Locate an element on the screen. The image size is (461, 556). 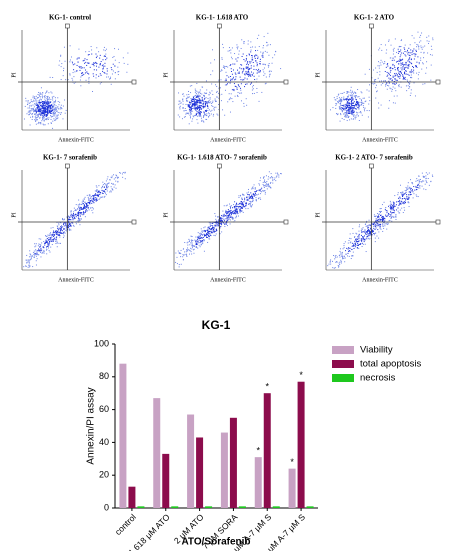
chart-title: KG-1 is located at coordinates (216, 325).